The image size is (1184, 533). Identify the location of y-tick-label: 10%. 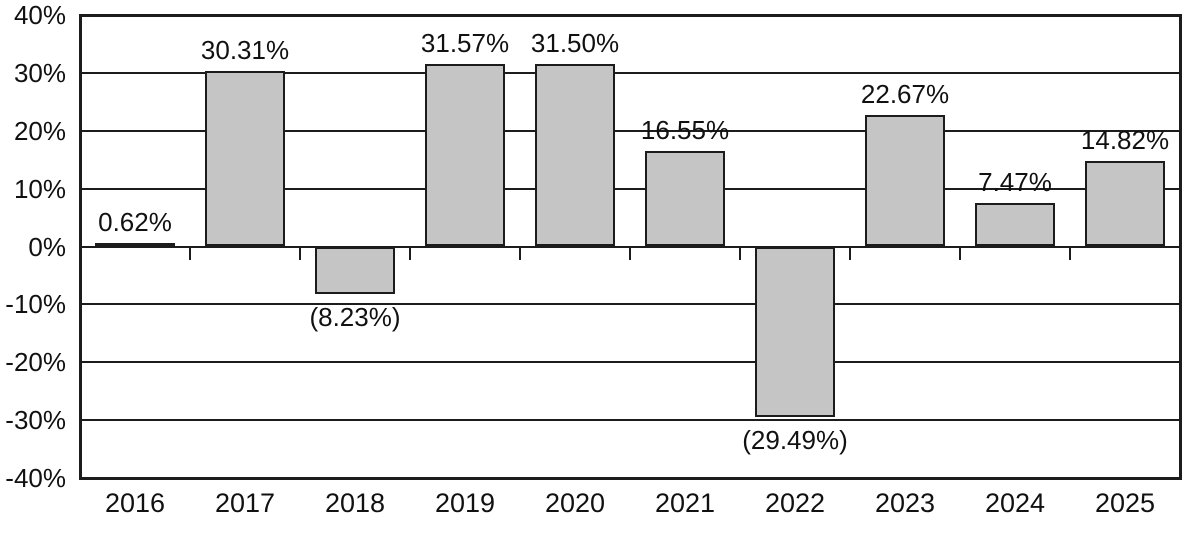
(39, 188).